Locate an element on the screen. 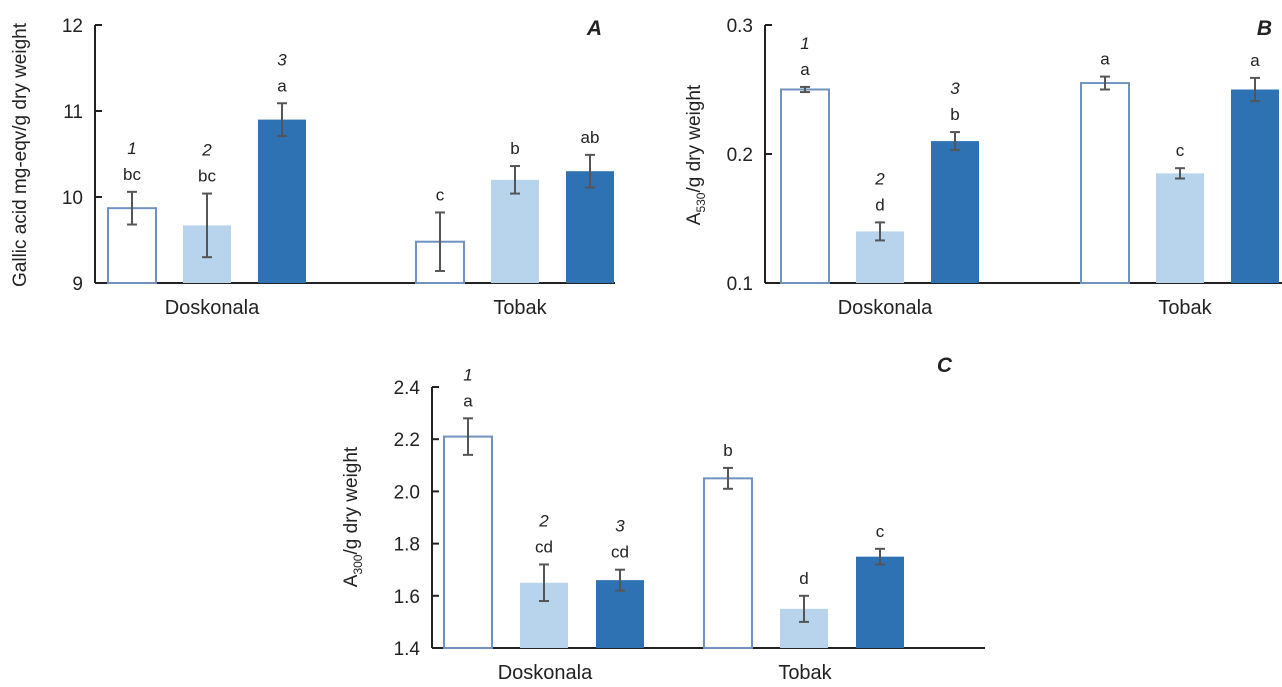  y-tick-label: 0.3 is located at coordinates (740, 26).